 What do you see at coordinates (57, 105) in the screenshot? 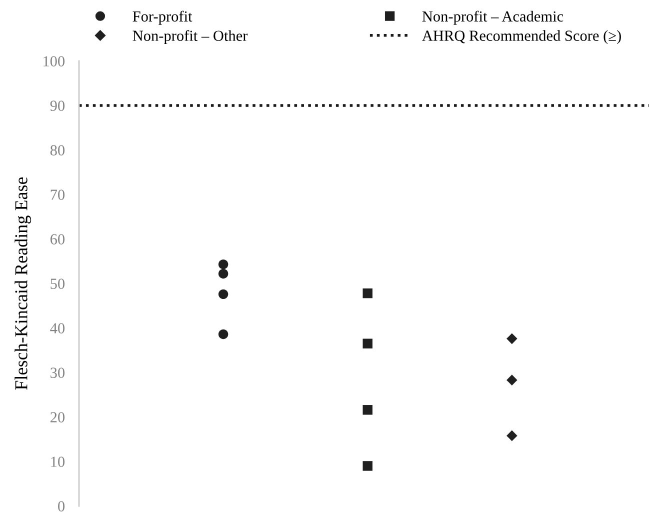
I see `y-tick-label: 90` at bounding box center [57, 105].